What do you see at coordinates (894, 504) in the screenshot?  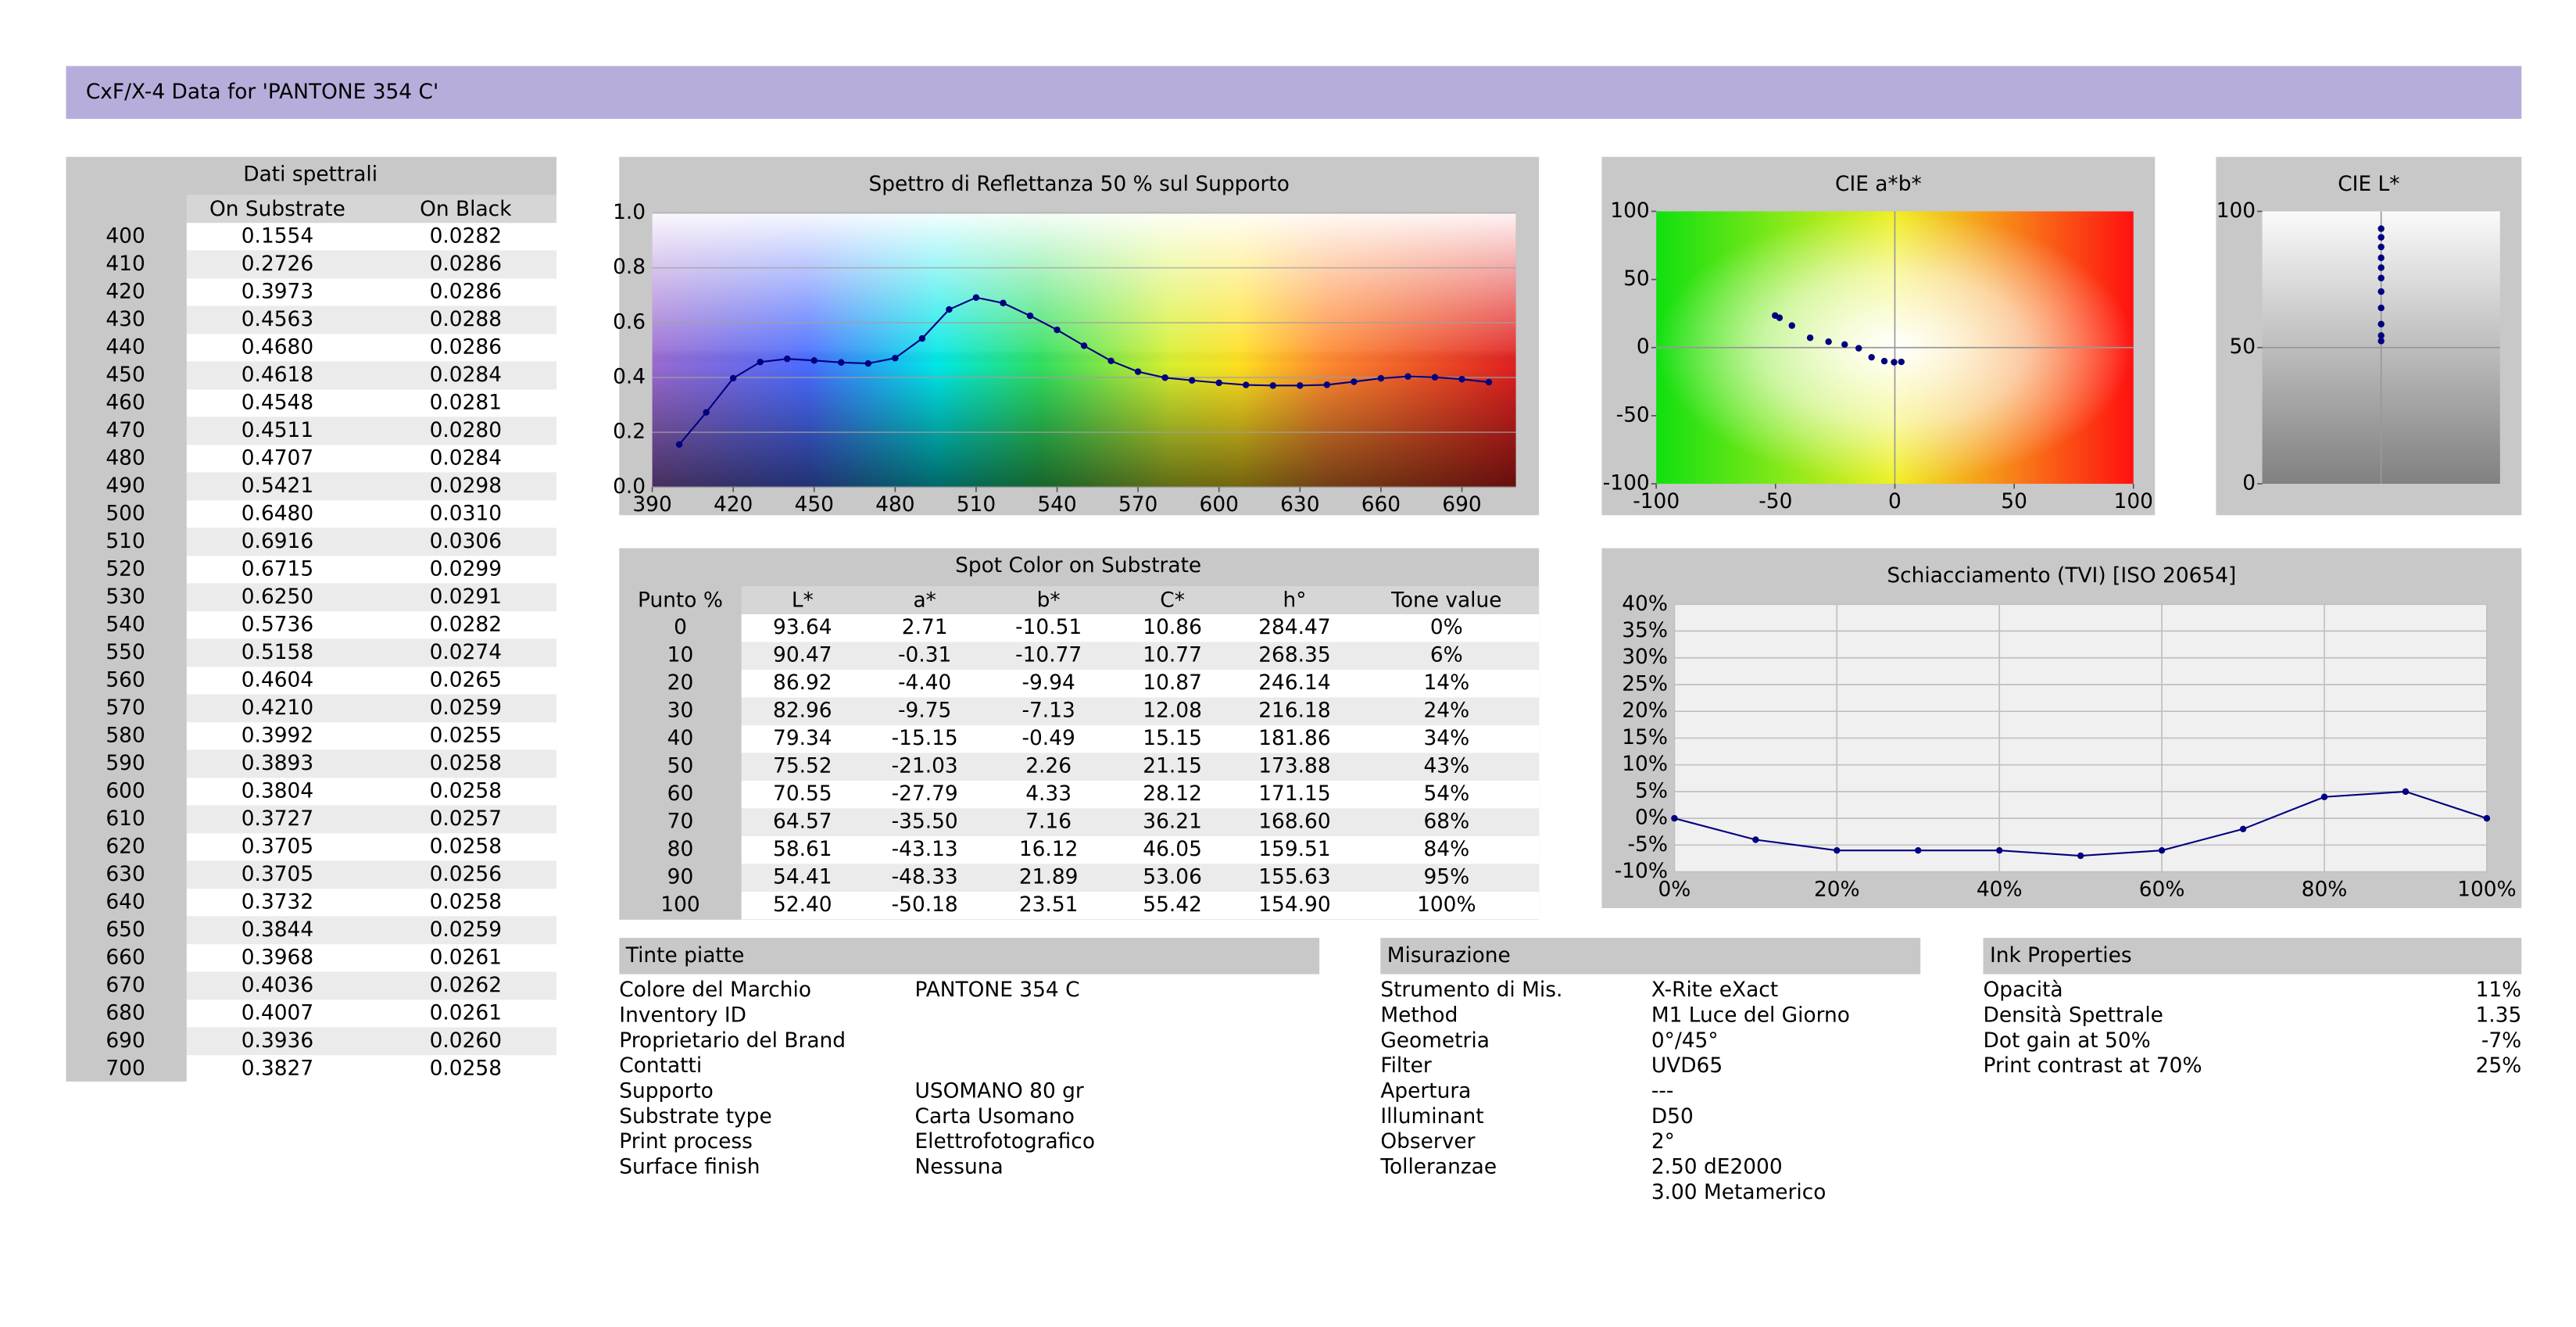 I see `x-tick-label: 480` at bounding box center [894, 504].